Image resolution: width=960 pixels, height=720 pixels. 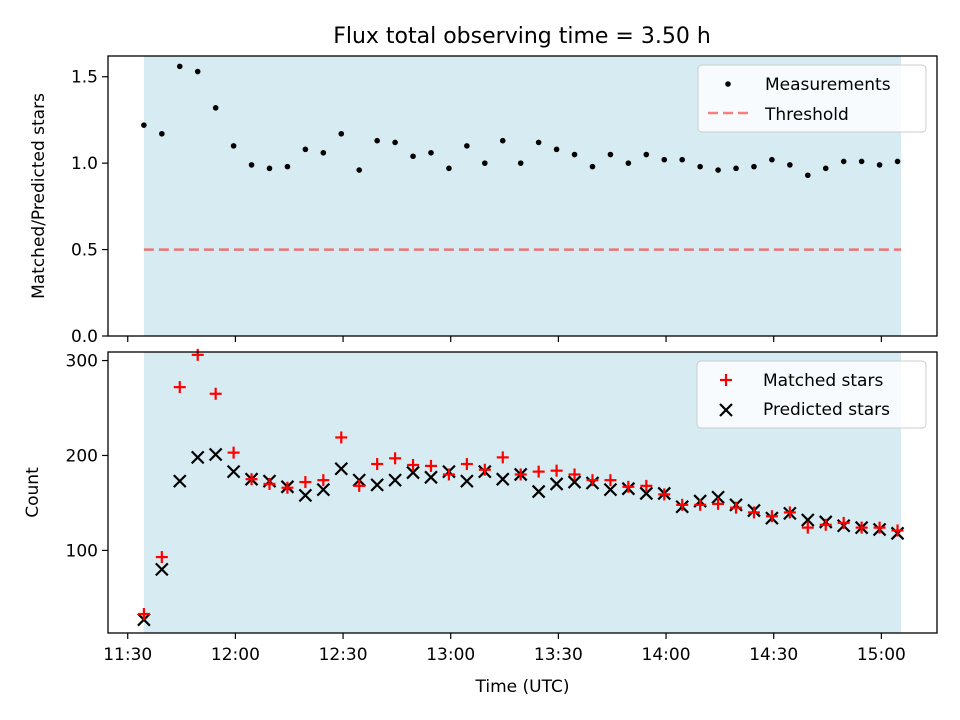 I want to click on bottom-x-tick-label: 12:30, so click(x=343, y=655).